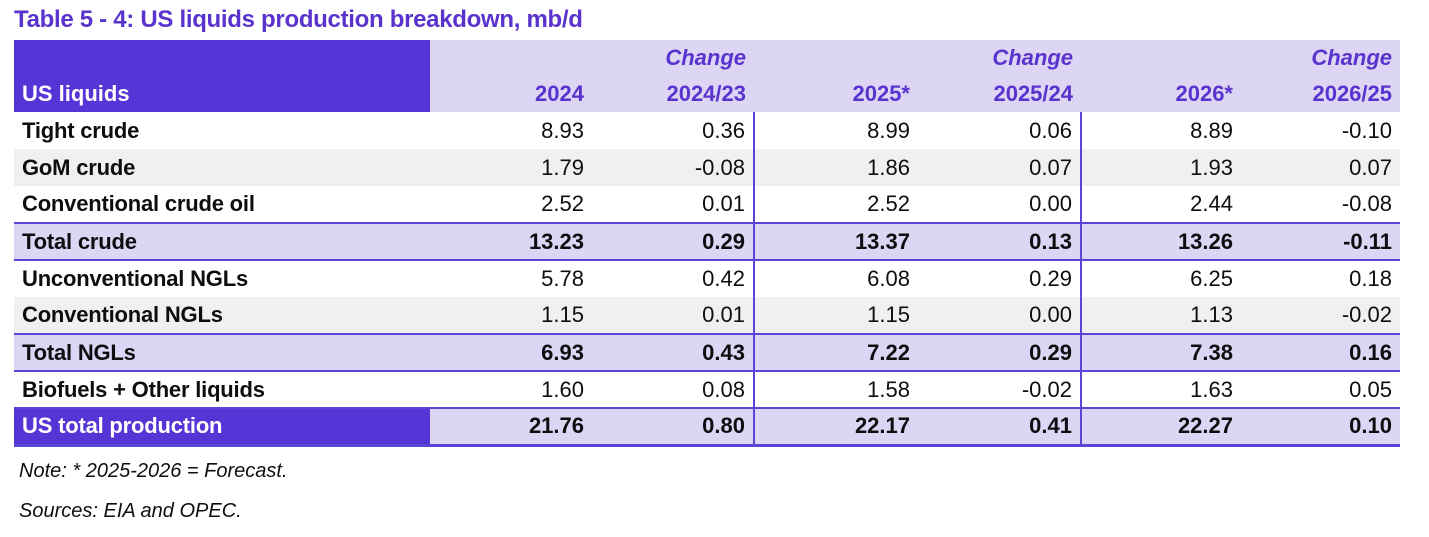  I want to click on col-header-2024-23: 2024/23, so click(673, 94).